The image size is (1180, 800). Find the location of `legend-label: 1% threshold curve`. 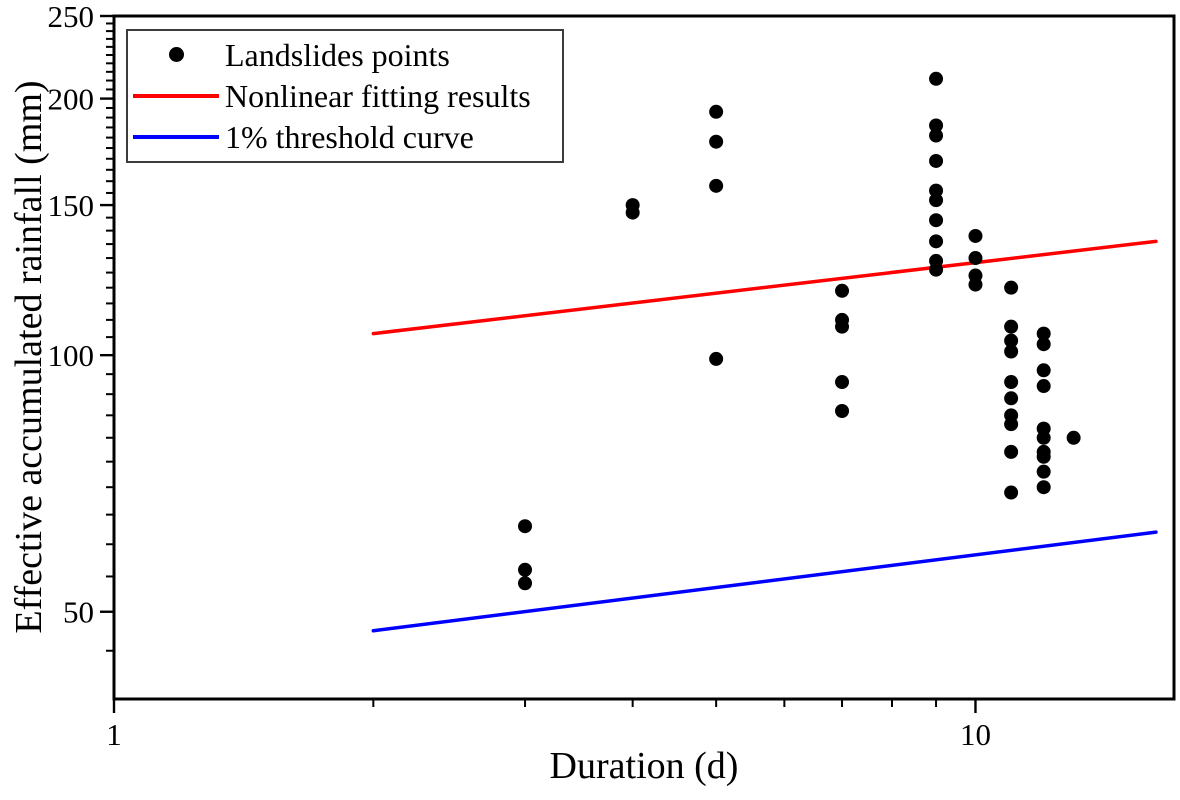

legend-label: 1% threshold curve is located at coordinates (349, 137).